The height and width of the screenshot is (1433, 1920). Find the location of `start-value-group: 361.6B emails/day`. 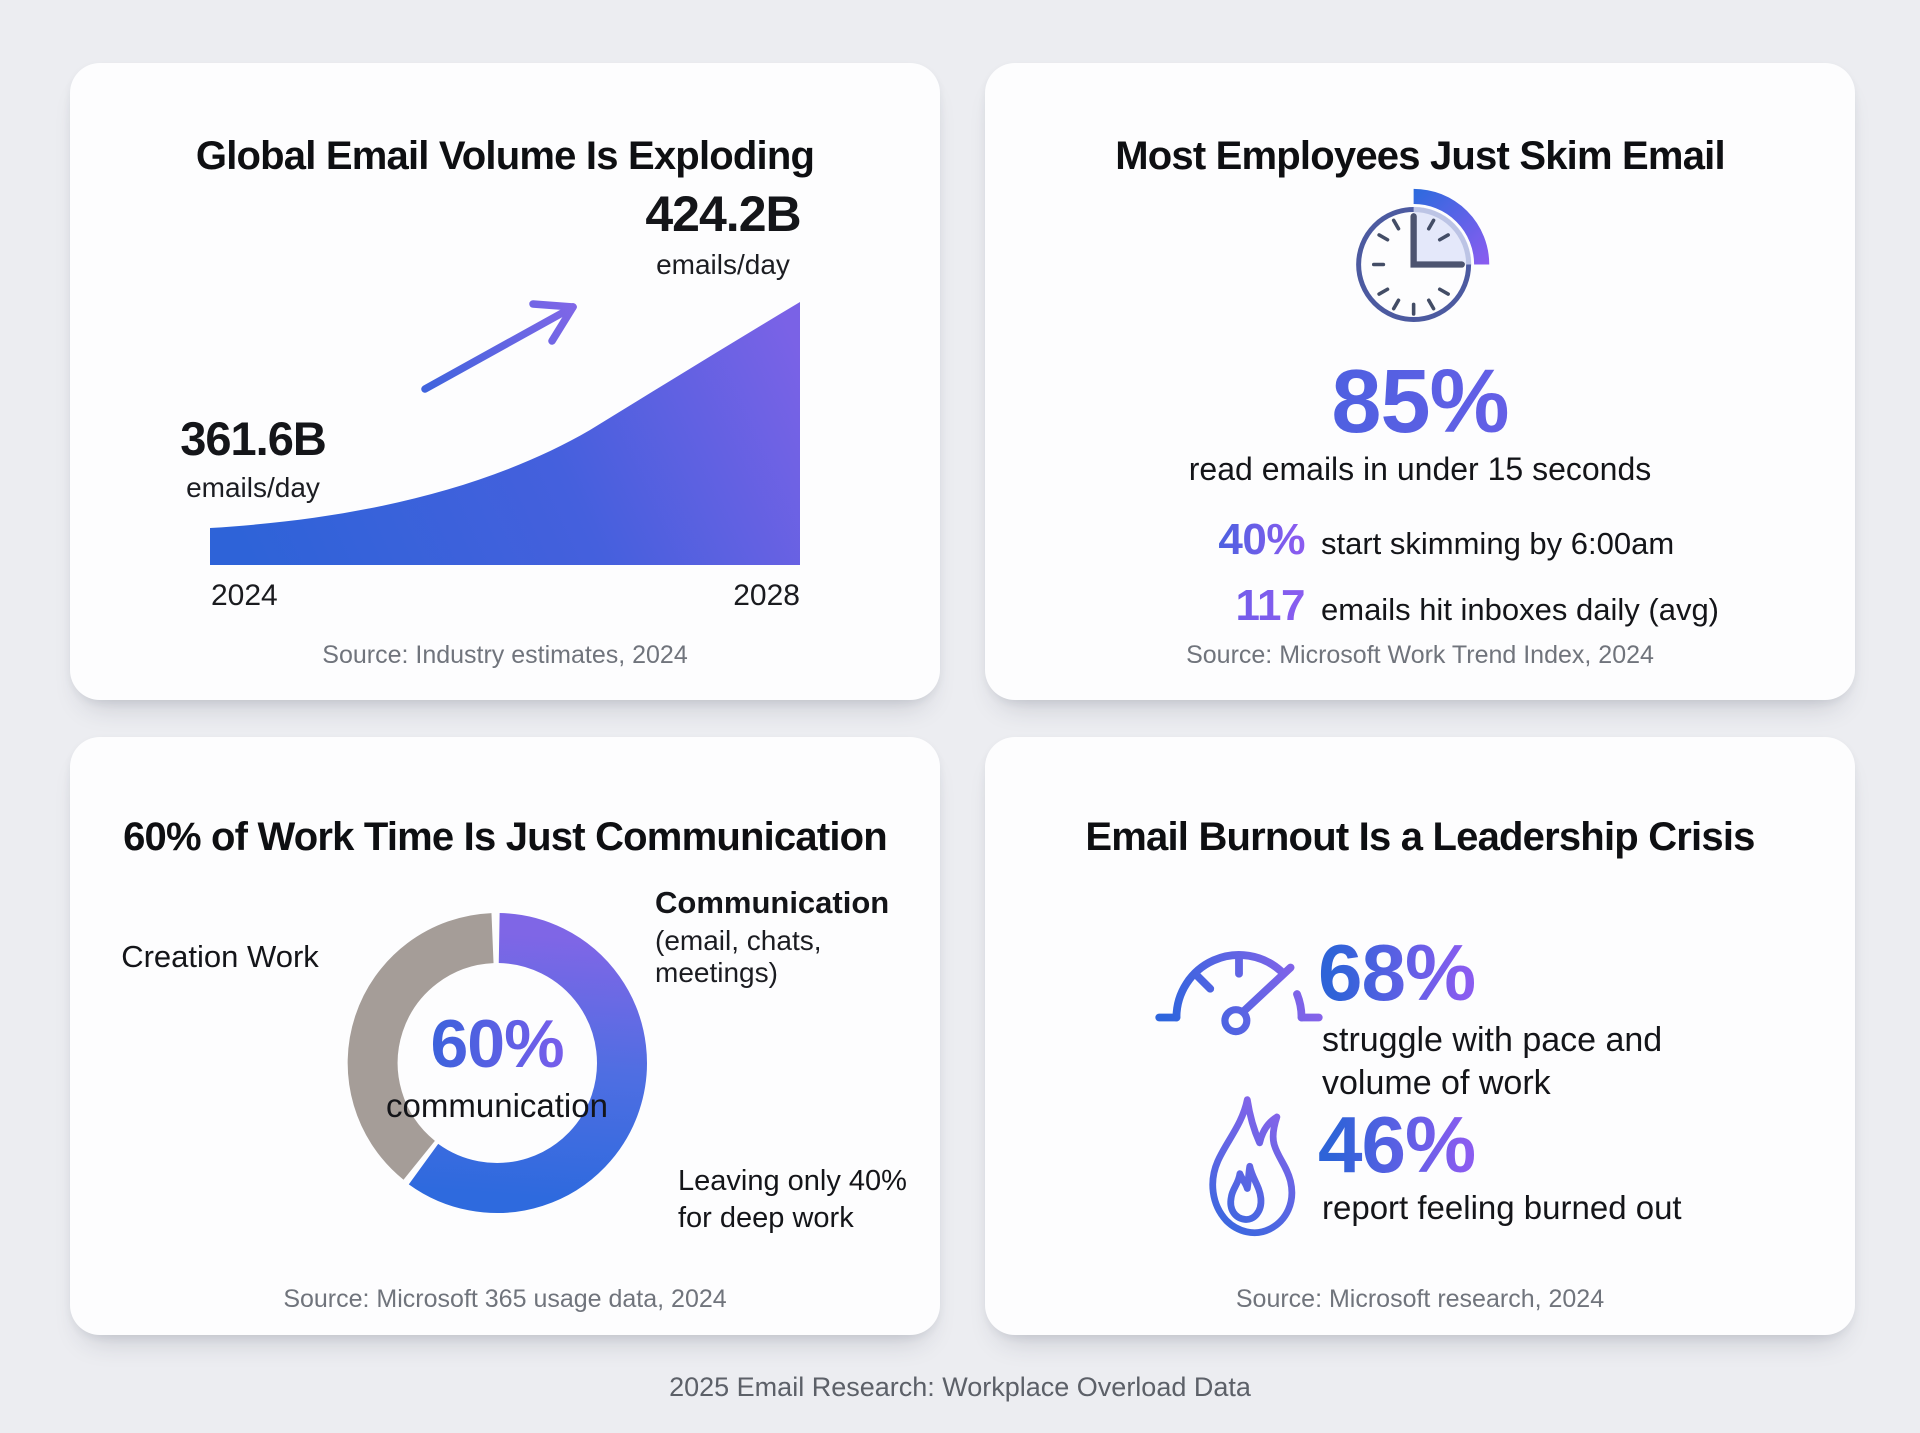

start-value-group: 361.6B emails/day is located at coordinates (253, 457).